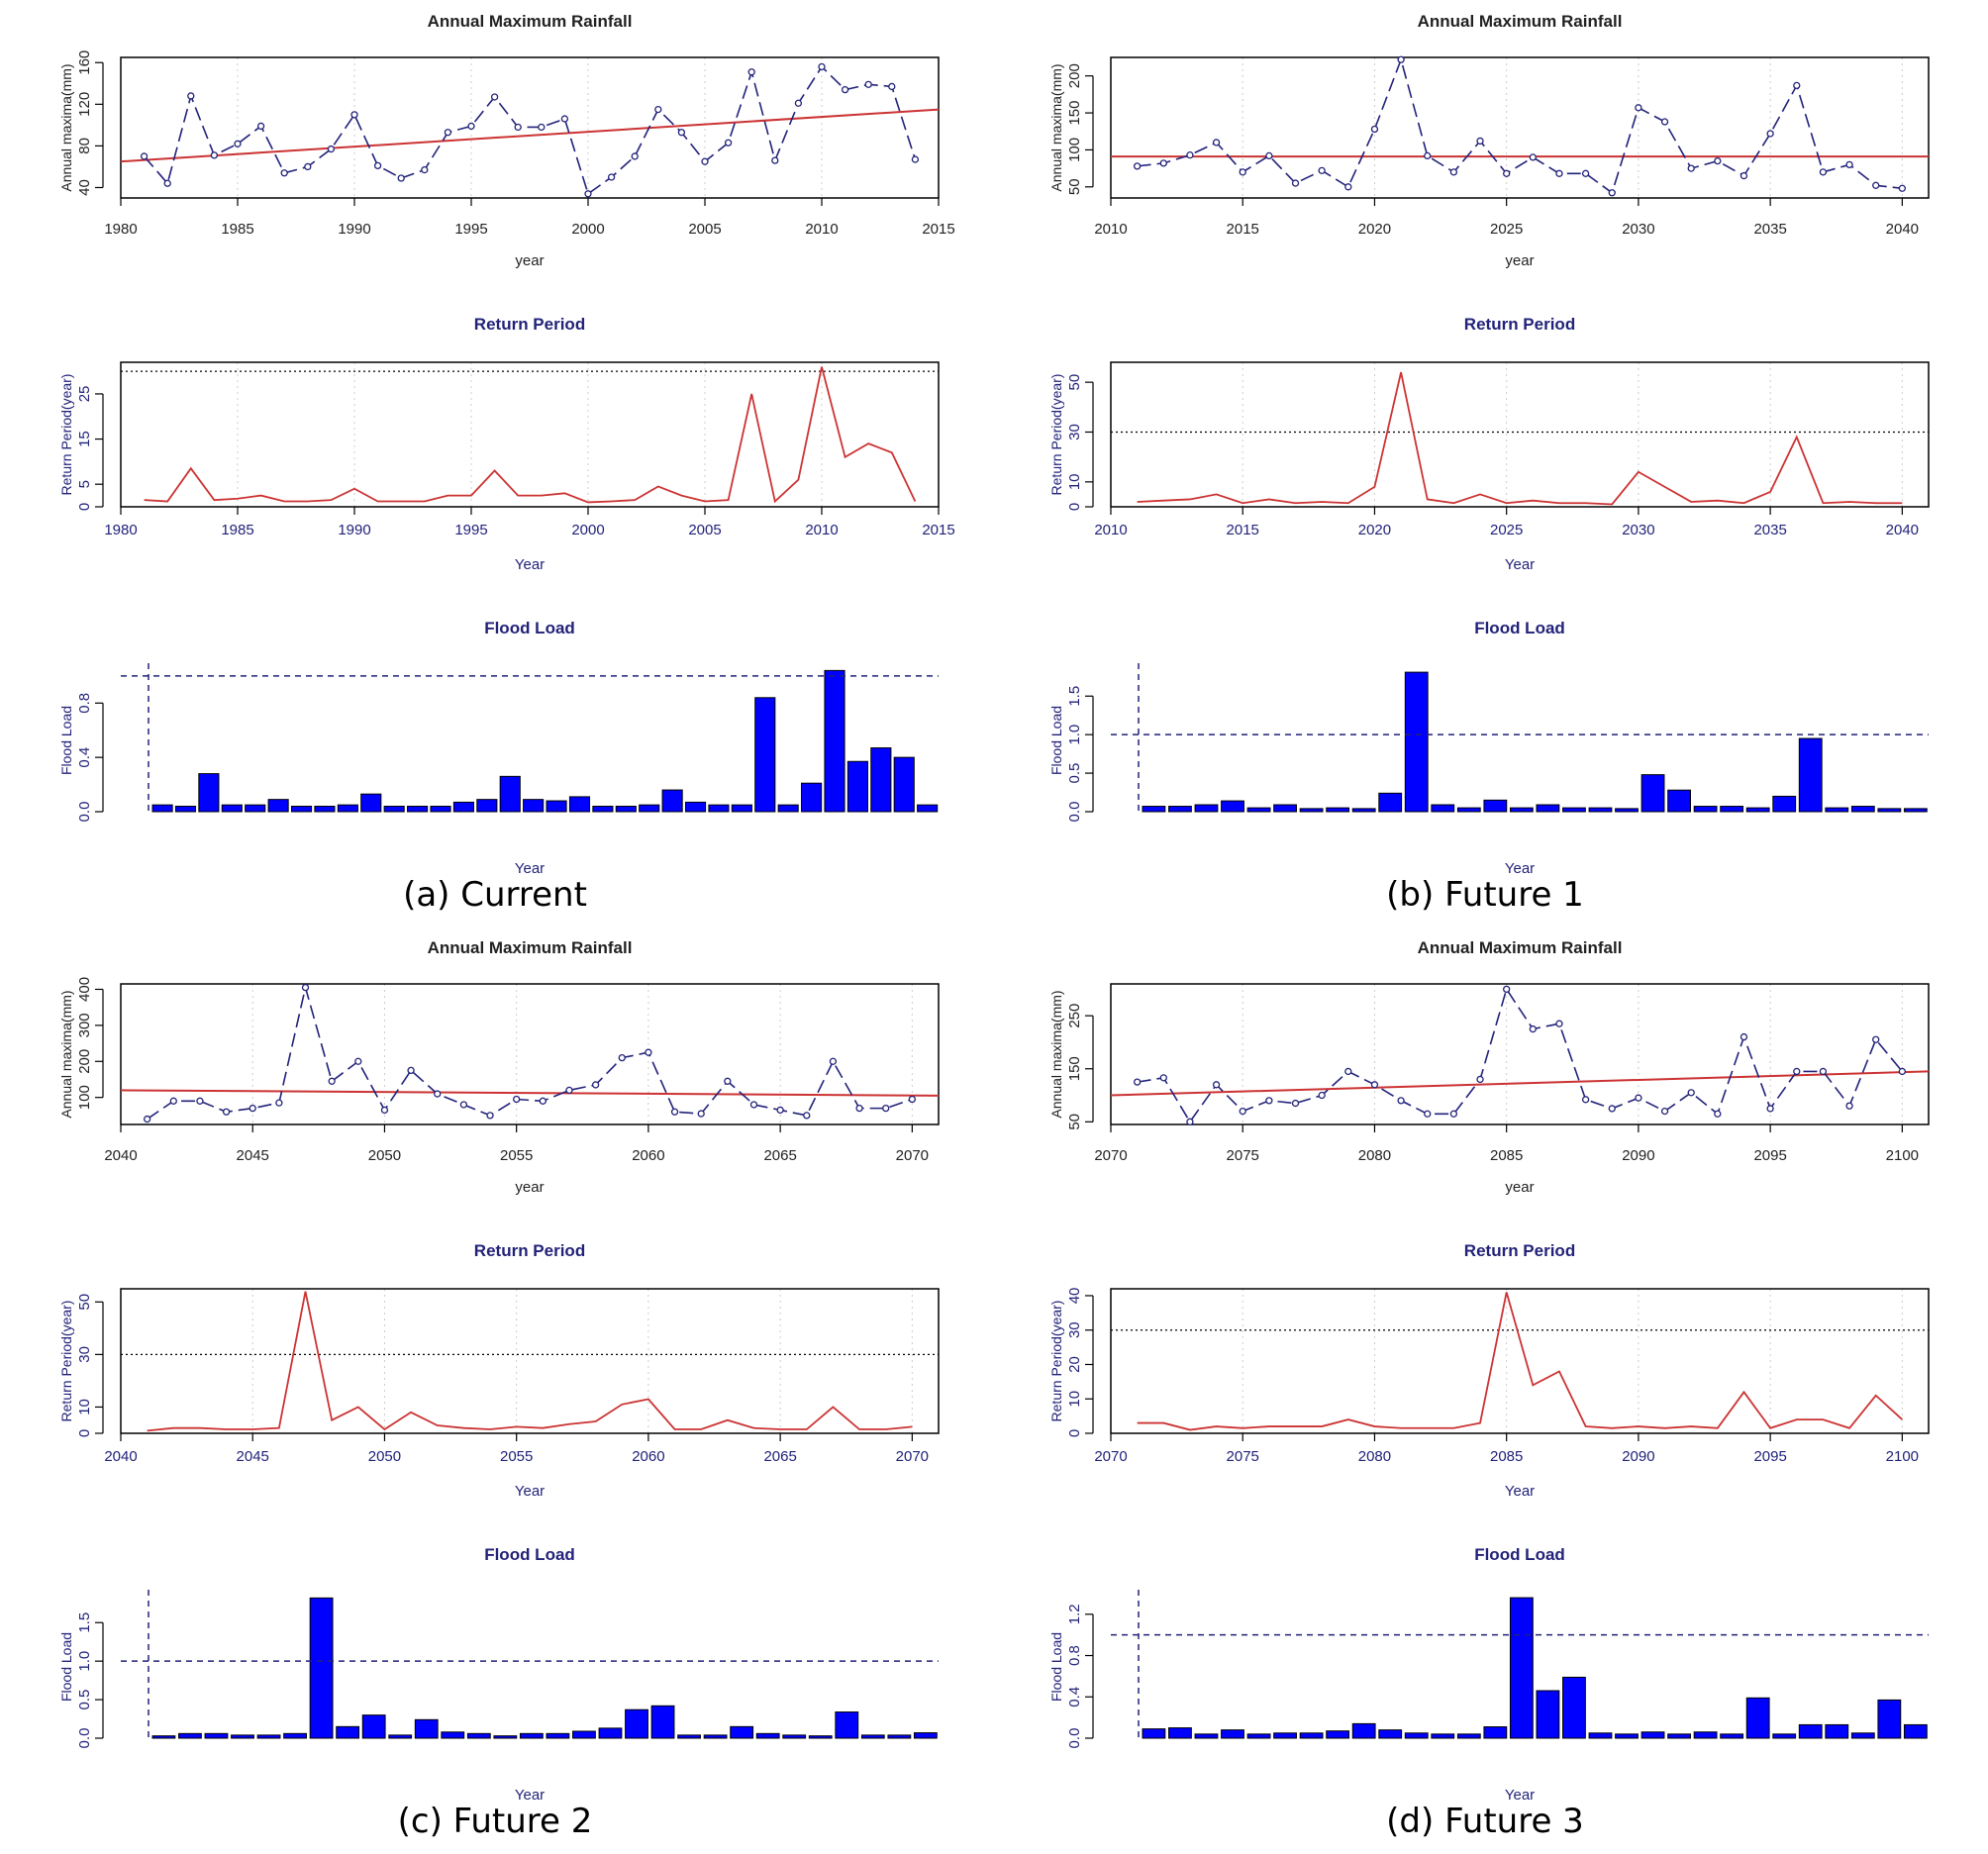 The width and height of the screenshot is (1988, 1854). Describe the element at coordinates (84, 1025) in the screenshot. I see `y-tick-label: 300` at that location.